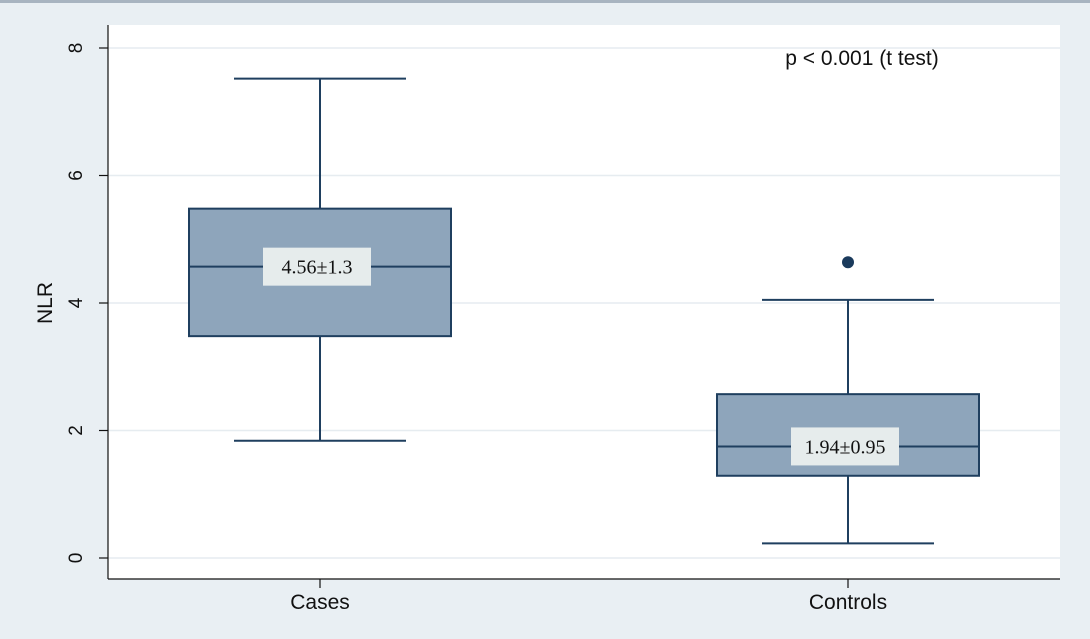 The image size is (1090, 639). What do you see at coordinates (76, 48) in the screenshot?
I see `y-tick-label: 8` at bounding box center [76, 48].